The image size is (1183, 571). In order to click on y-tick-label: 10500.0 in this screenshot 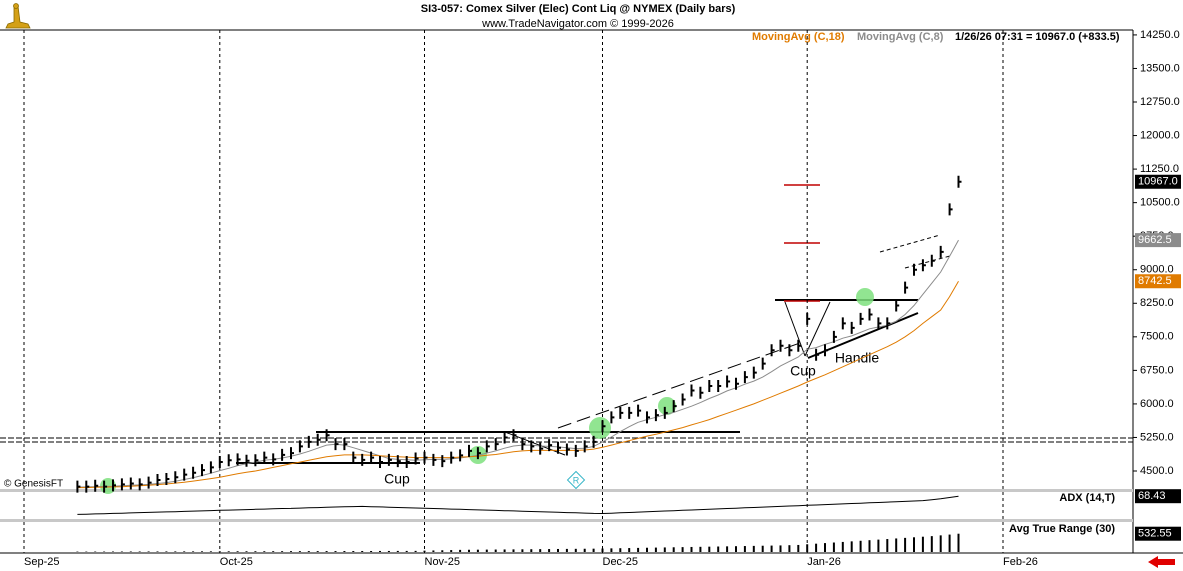, I will do `click(1160, 203)`.